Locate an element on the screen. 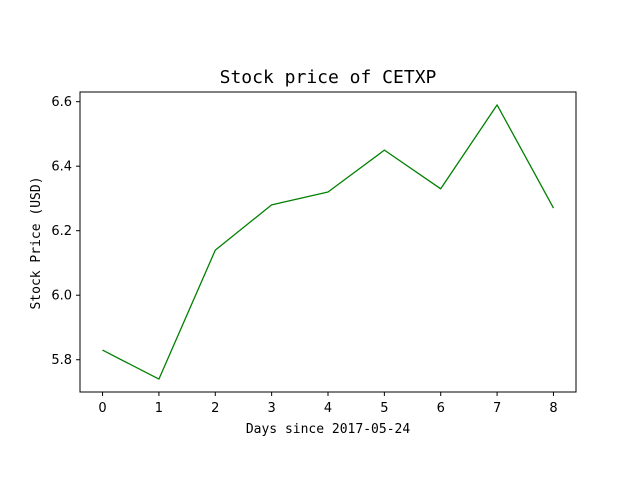 This screenshot has height=480, width=640. x-tick-label: 6 is located at coordinates (441, 408).